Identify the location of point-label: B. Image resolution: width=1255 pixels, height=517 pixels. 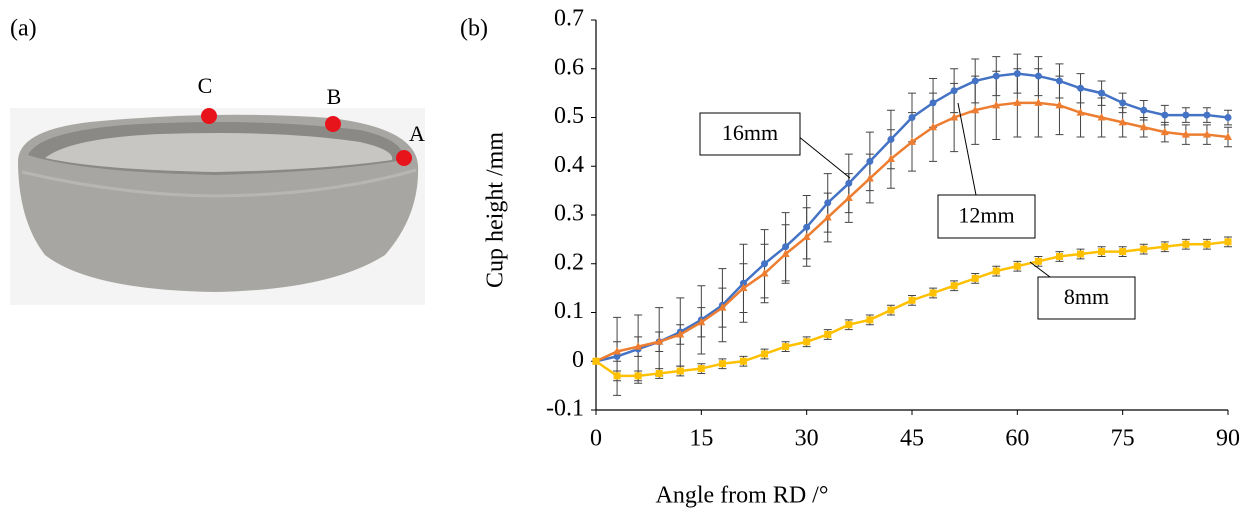
(334, 96).